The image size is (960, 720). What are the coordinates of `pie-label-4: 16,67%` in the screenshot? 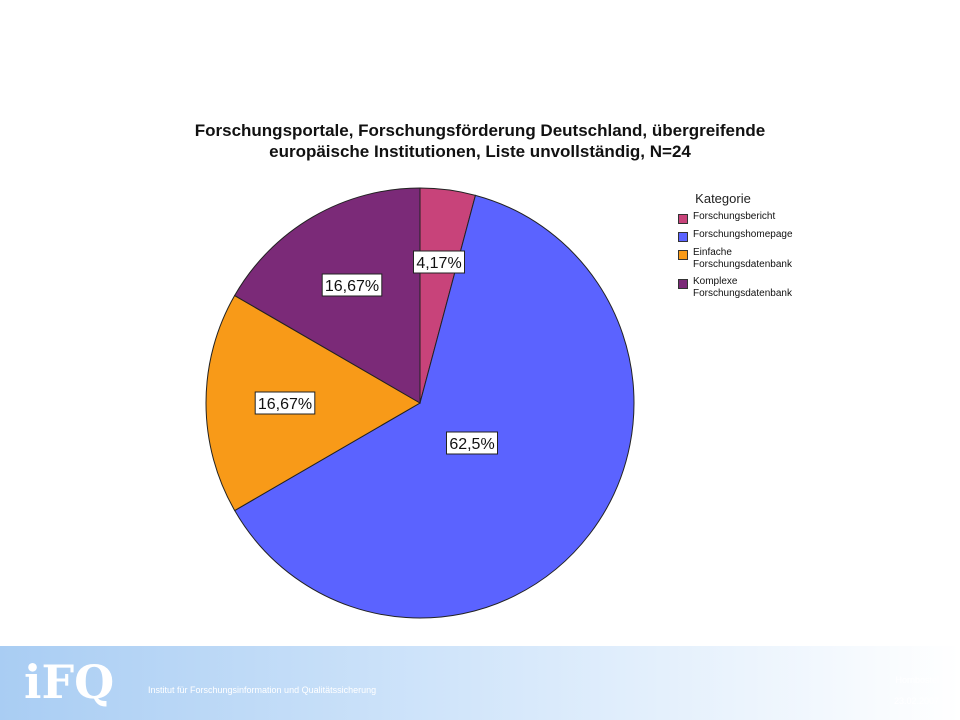 It's located at (352, 285).